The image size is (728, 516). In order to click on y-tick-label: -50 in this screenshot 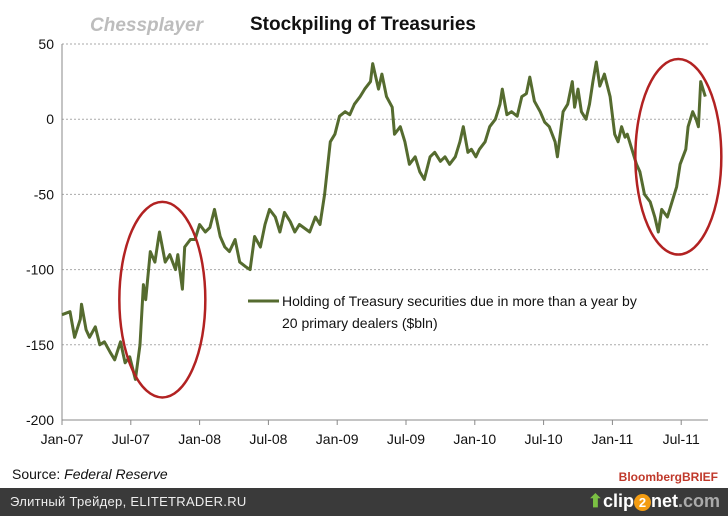, I will do `click(44, 194)`.